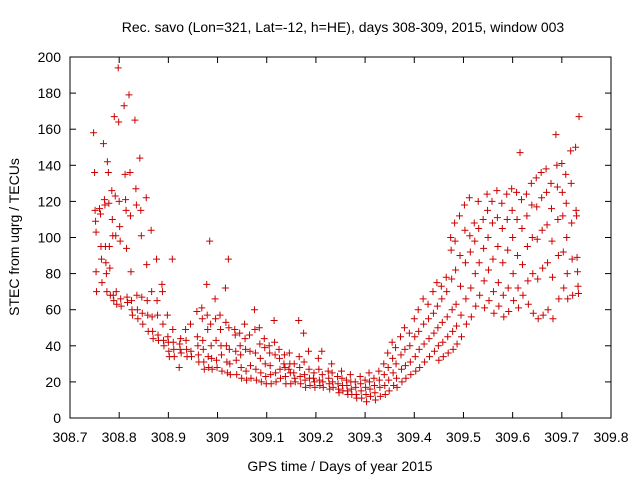 The width and height of the screenshot is (640, 480). What do you see at coordinates (339, 466) in the screenshot?
I see `x-axis-label: GPS time / Days of year 2015` at bounding box center [339, 466].